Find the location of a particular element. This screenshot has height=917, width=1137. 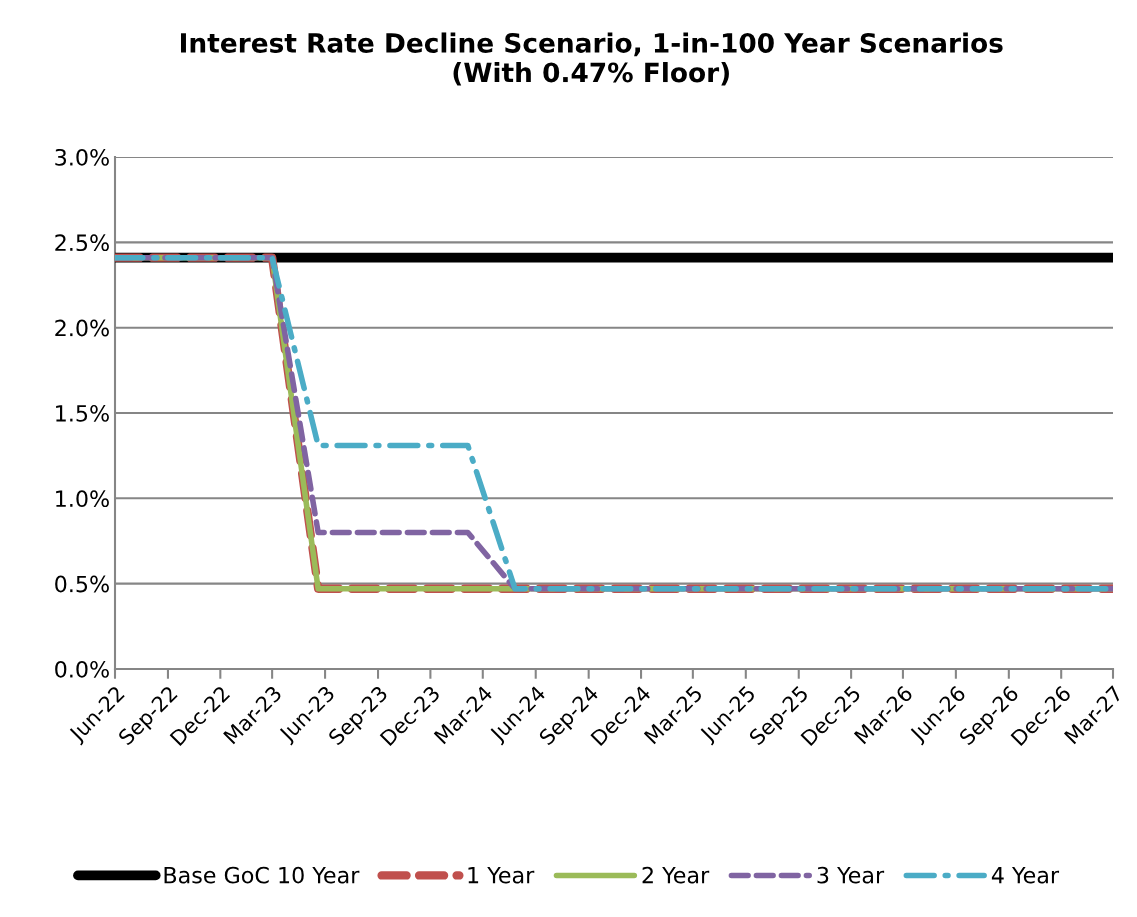

y-tick-label: 0.5% is located at coordinates (82, 584).